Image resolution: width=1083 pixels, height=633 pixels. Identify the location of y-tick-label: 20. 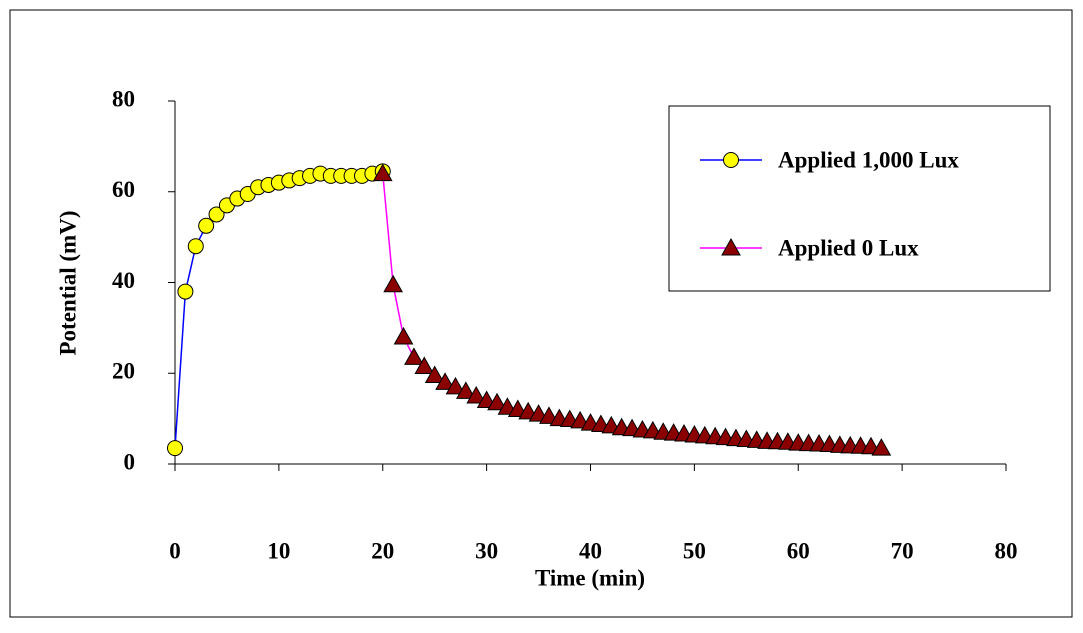
(123, 371).